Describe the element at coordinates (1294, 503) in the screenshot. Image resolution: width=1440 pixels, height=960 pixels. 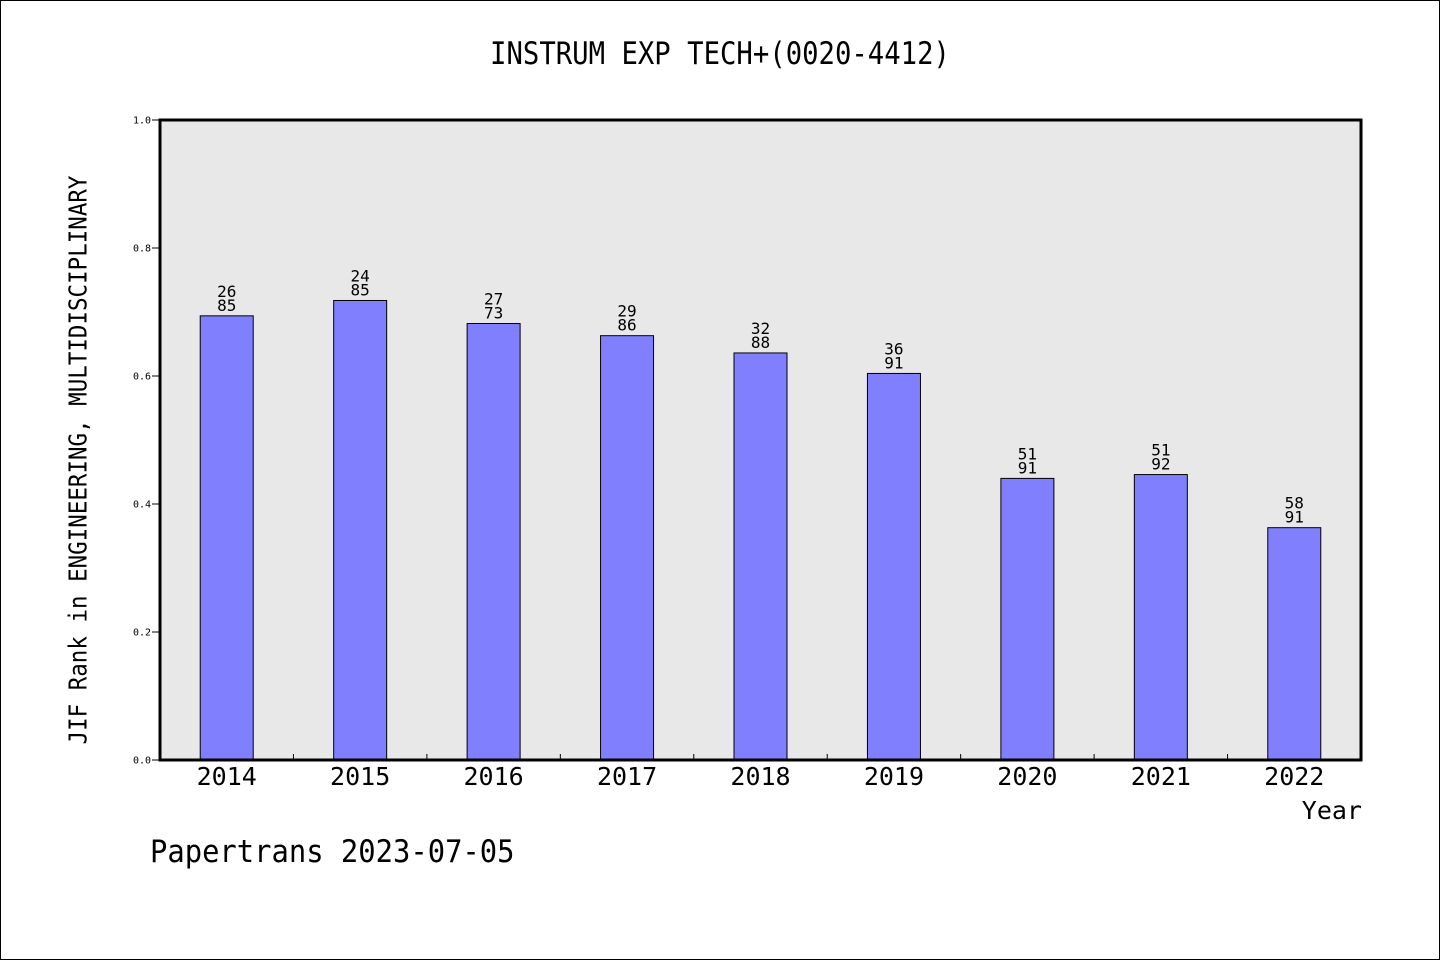
I see `bar-label-rank: 58` at that location.